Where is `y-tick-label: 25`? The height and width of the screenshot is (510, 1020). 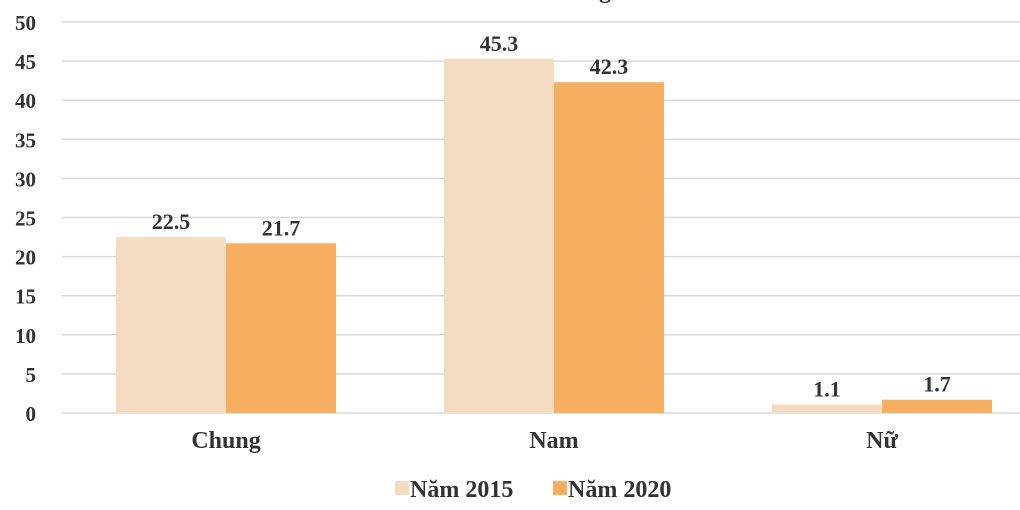 y-tick-label: 25 is located at coordinates (25, 219).